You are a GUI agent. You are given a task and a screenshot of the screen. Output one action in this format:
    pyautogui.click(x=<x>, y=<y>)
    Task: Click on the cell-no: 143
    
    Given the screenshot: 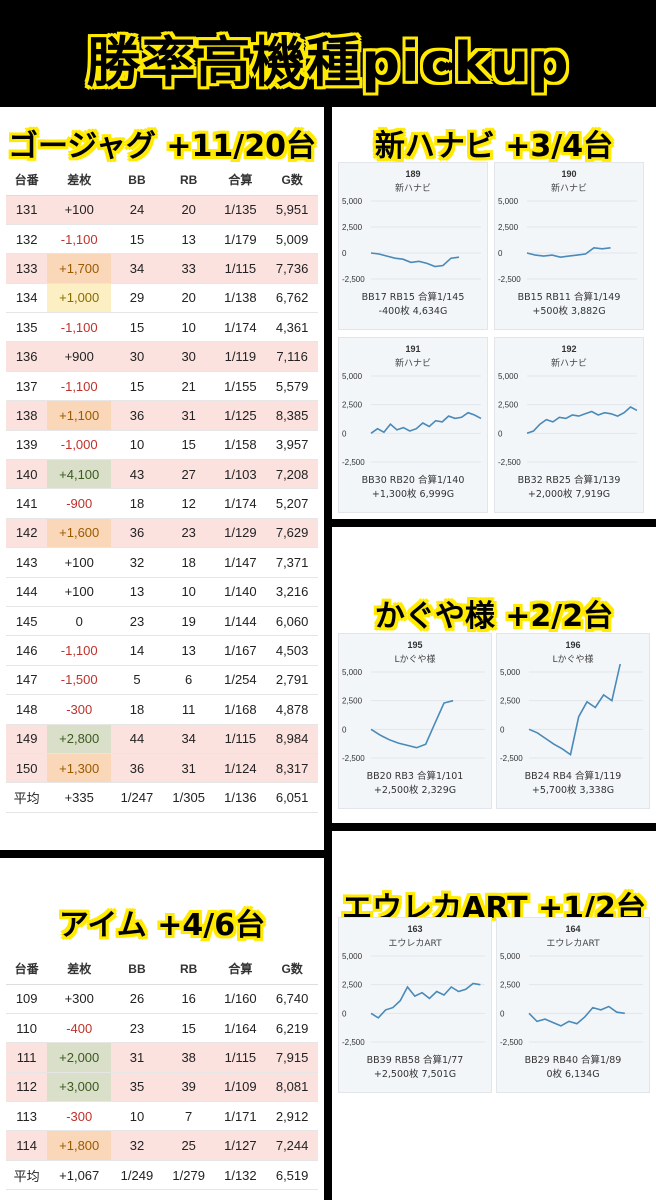 What is the action you would take?
    pyautogui.click(x=27, y=562)
    